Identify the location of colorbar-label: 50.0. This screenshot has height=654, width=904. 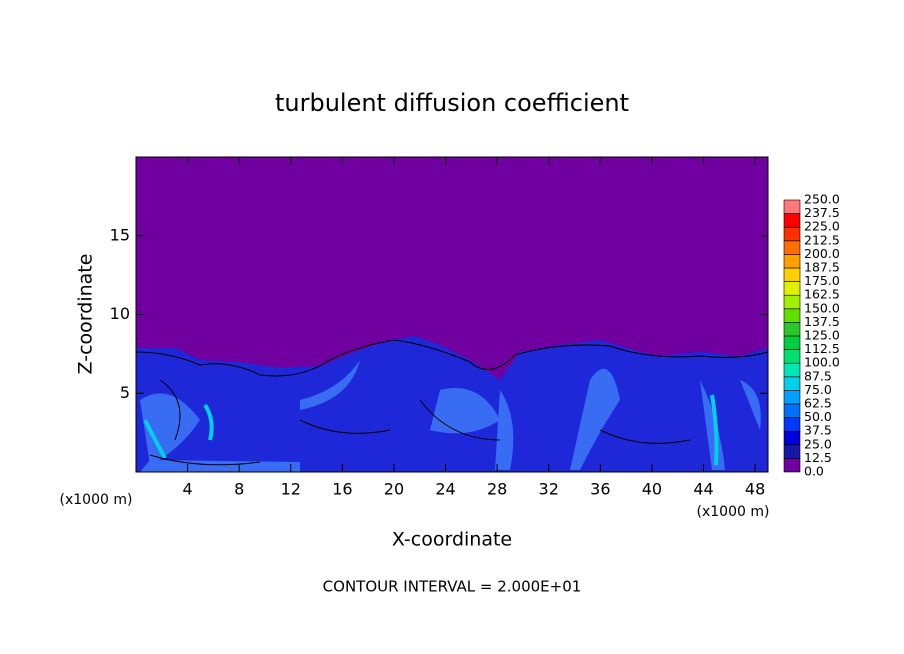
(818, 416).